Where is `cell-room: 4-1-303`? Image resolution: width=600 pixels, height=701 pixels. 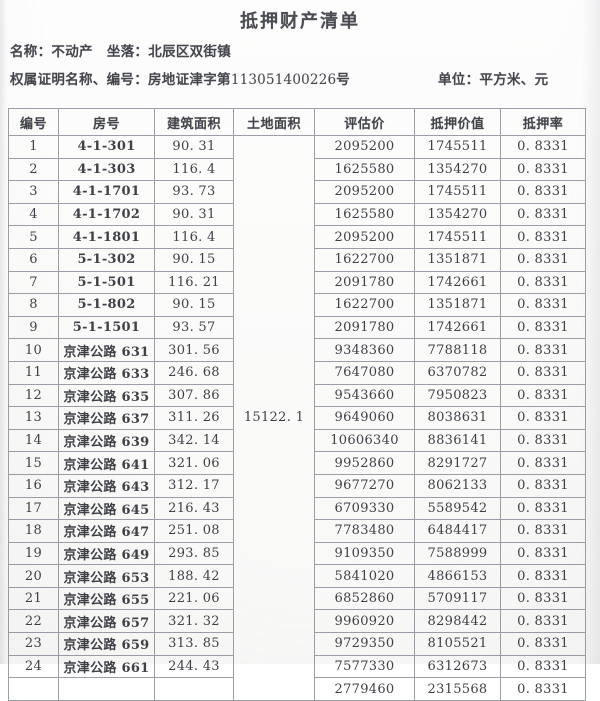 cell-room: 4-1-303 is located at coordinates (106, 169).